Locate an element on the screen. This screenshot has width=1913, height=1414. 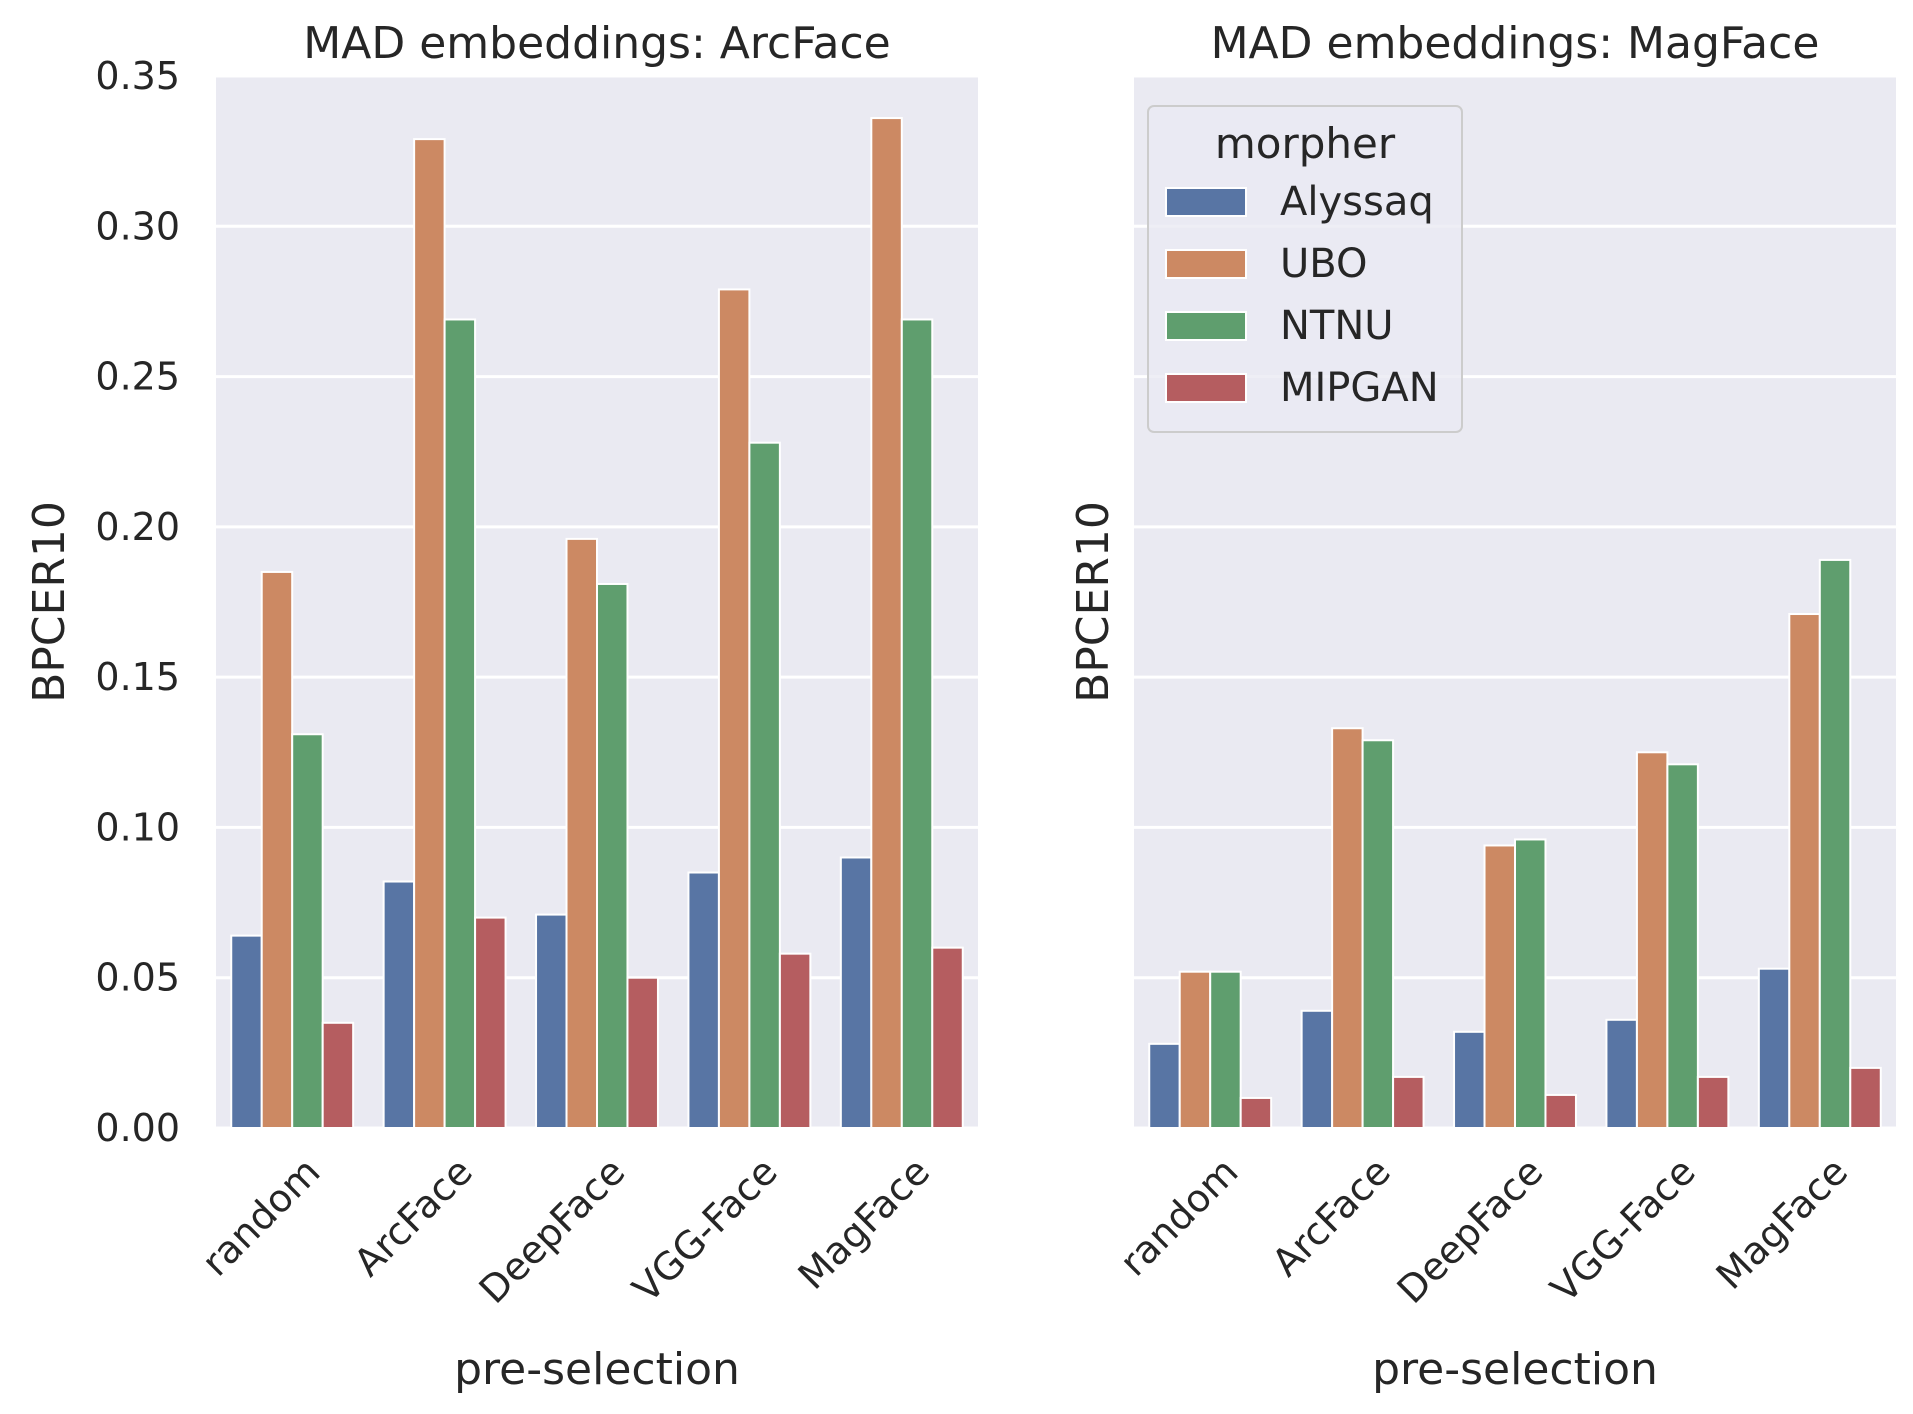
legend-swatch-ubo is located at coordinates (1206, 264).